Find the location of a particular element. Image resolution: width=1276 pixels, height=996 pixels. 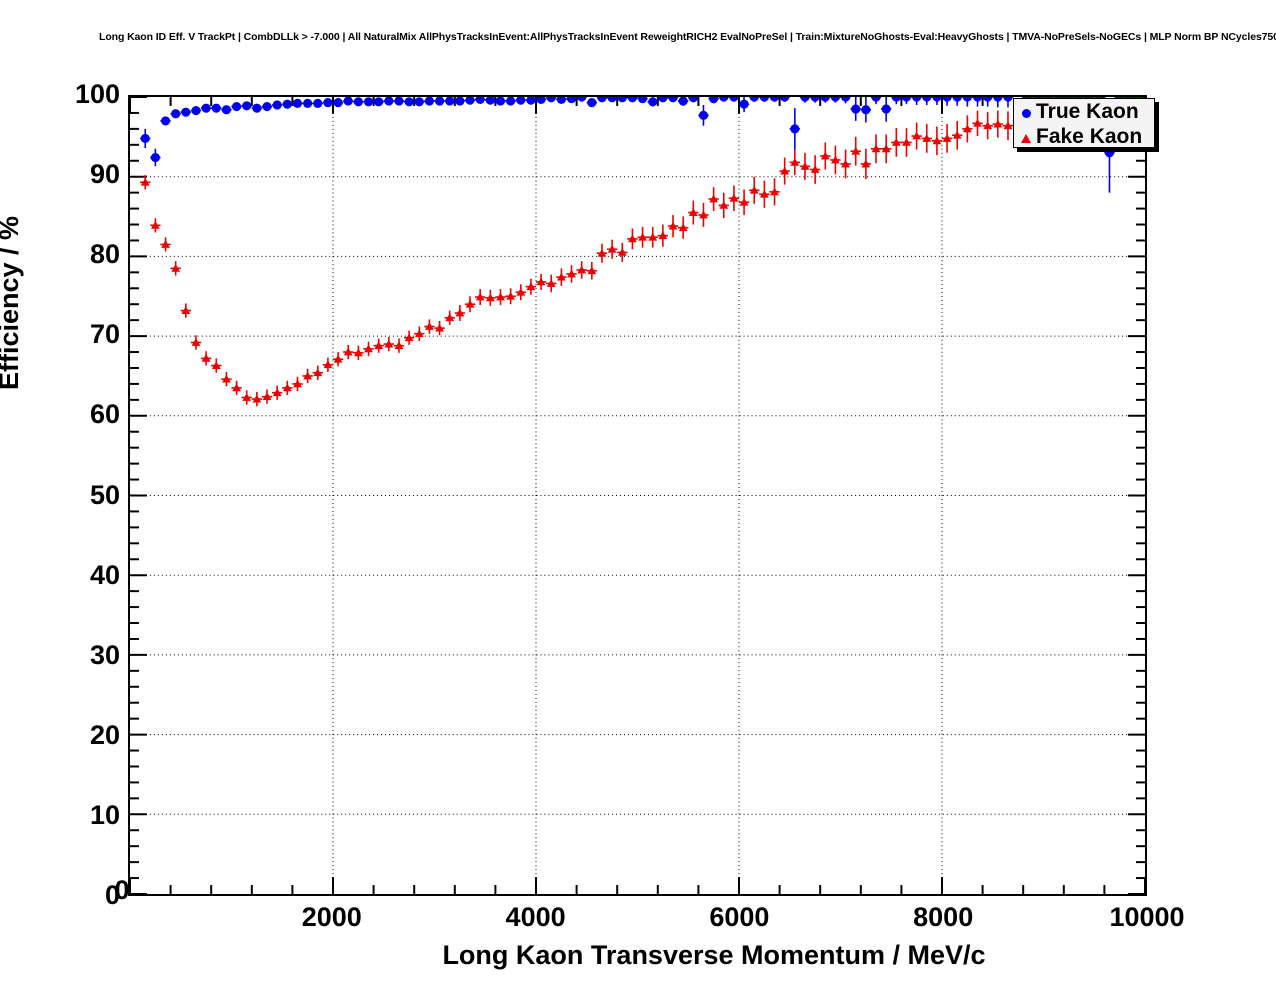

y-axis-tick-label: 100 is located at coordinates (97, 94).